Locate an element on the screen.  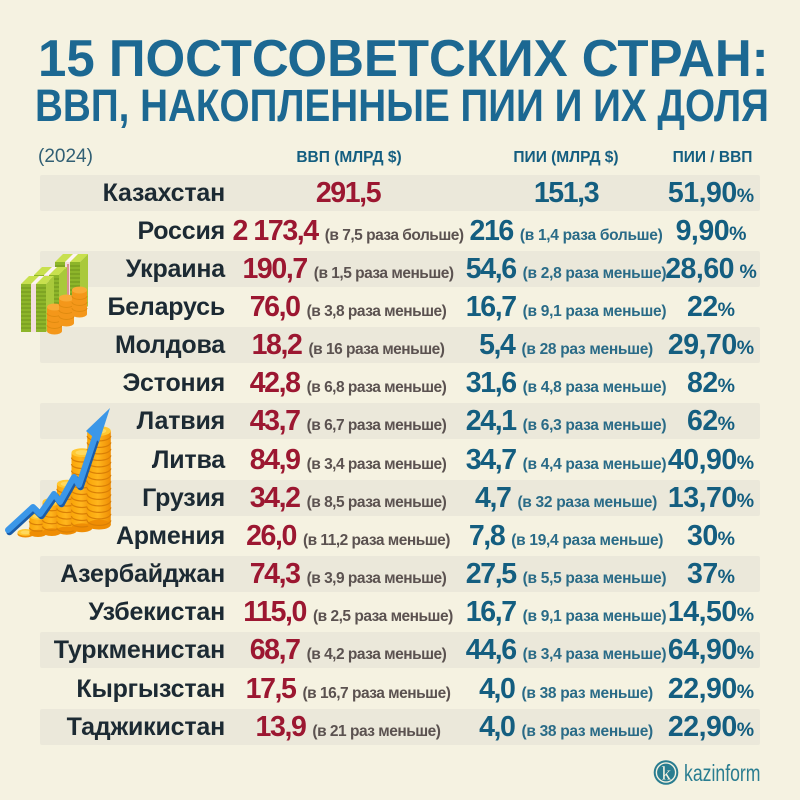
svg-text: kazinform is located at coordinates (722, 773).